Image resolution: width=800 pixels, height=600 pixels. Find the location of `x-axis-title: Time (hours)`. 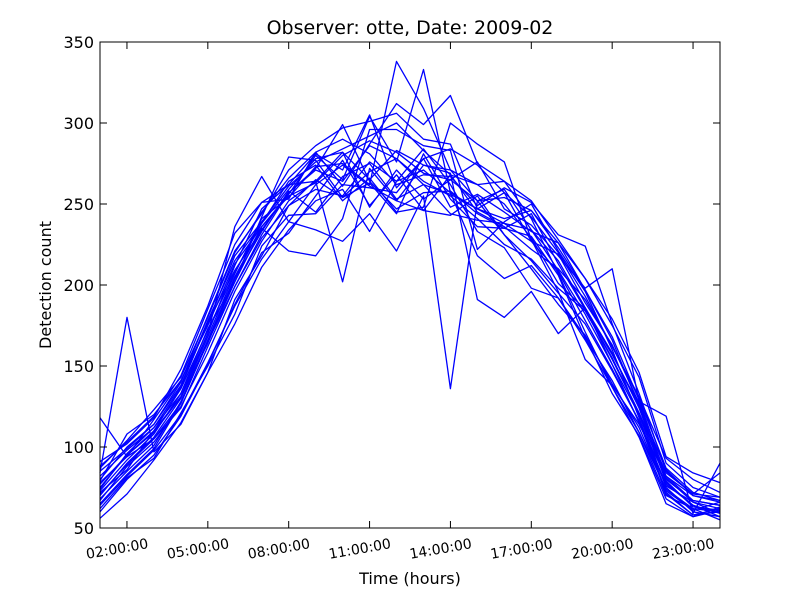

x-axis-title: Time (hours) is located at coordinates (409, 578).